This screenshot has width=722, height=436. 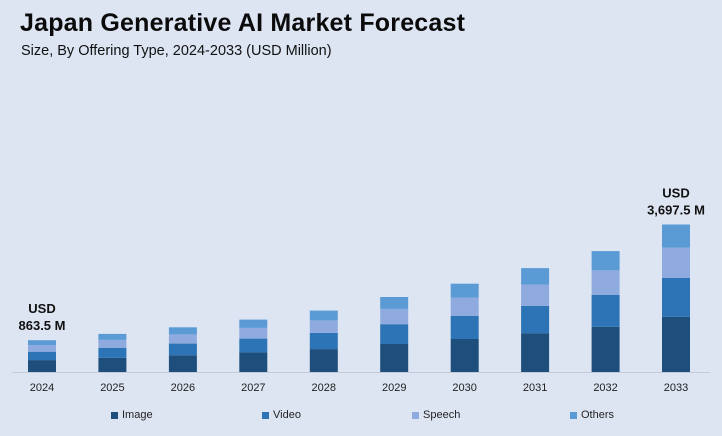 I want to click on bar-video-2032, so click(x=605, y=311).